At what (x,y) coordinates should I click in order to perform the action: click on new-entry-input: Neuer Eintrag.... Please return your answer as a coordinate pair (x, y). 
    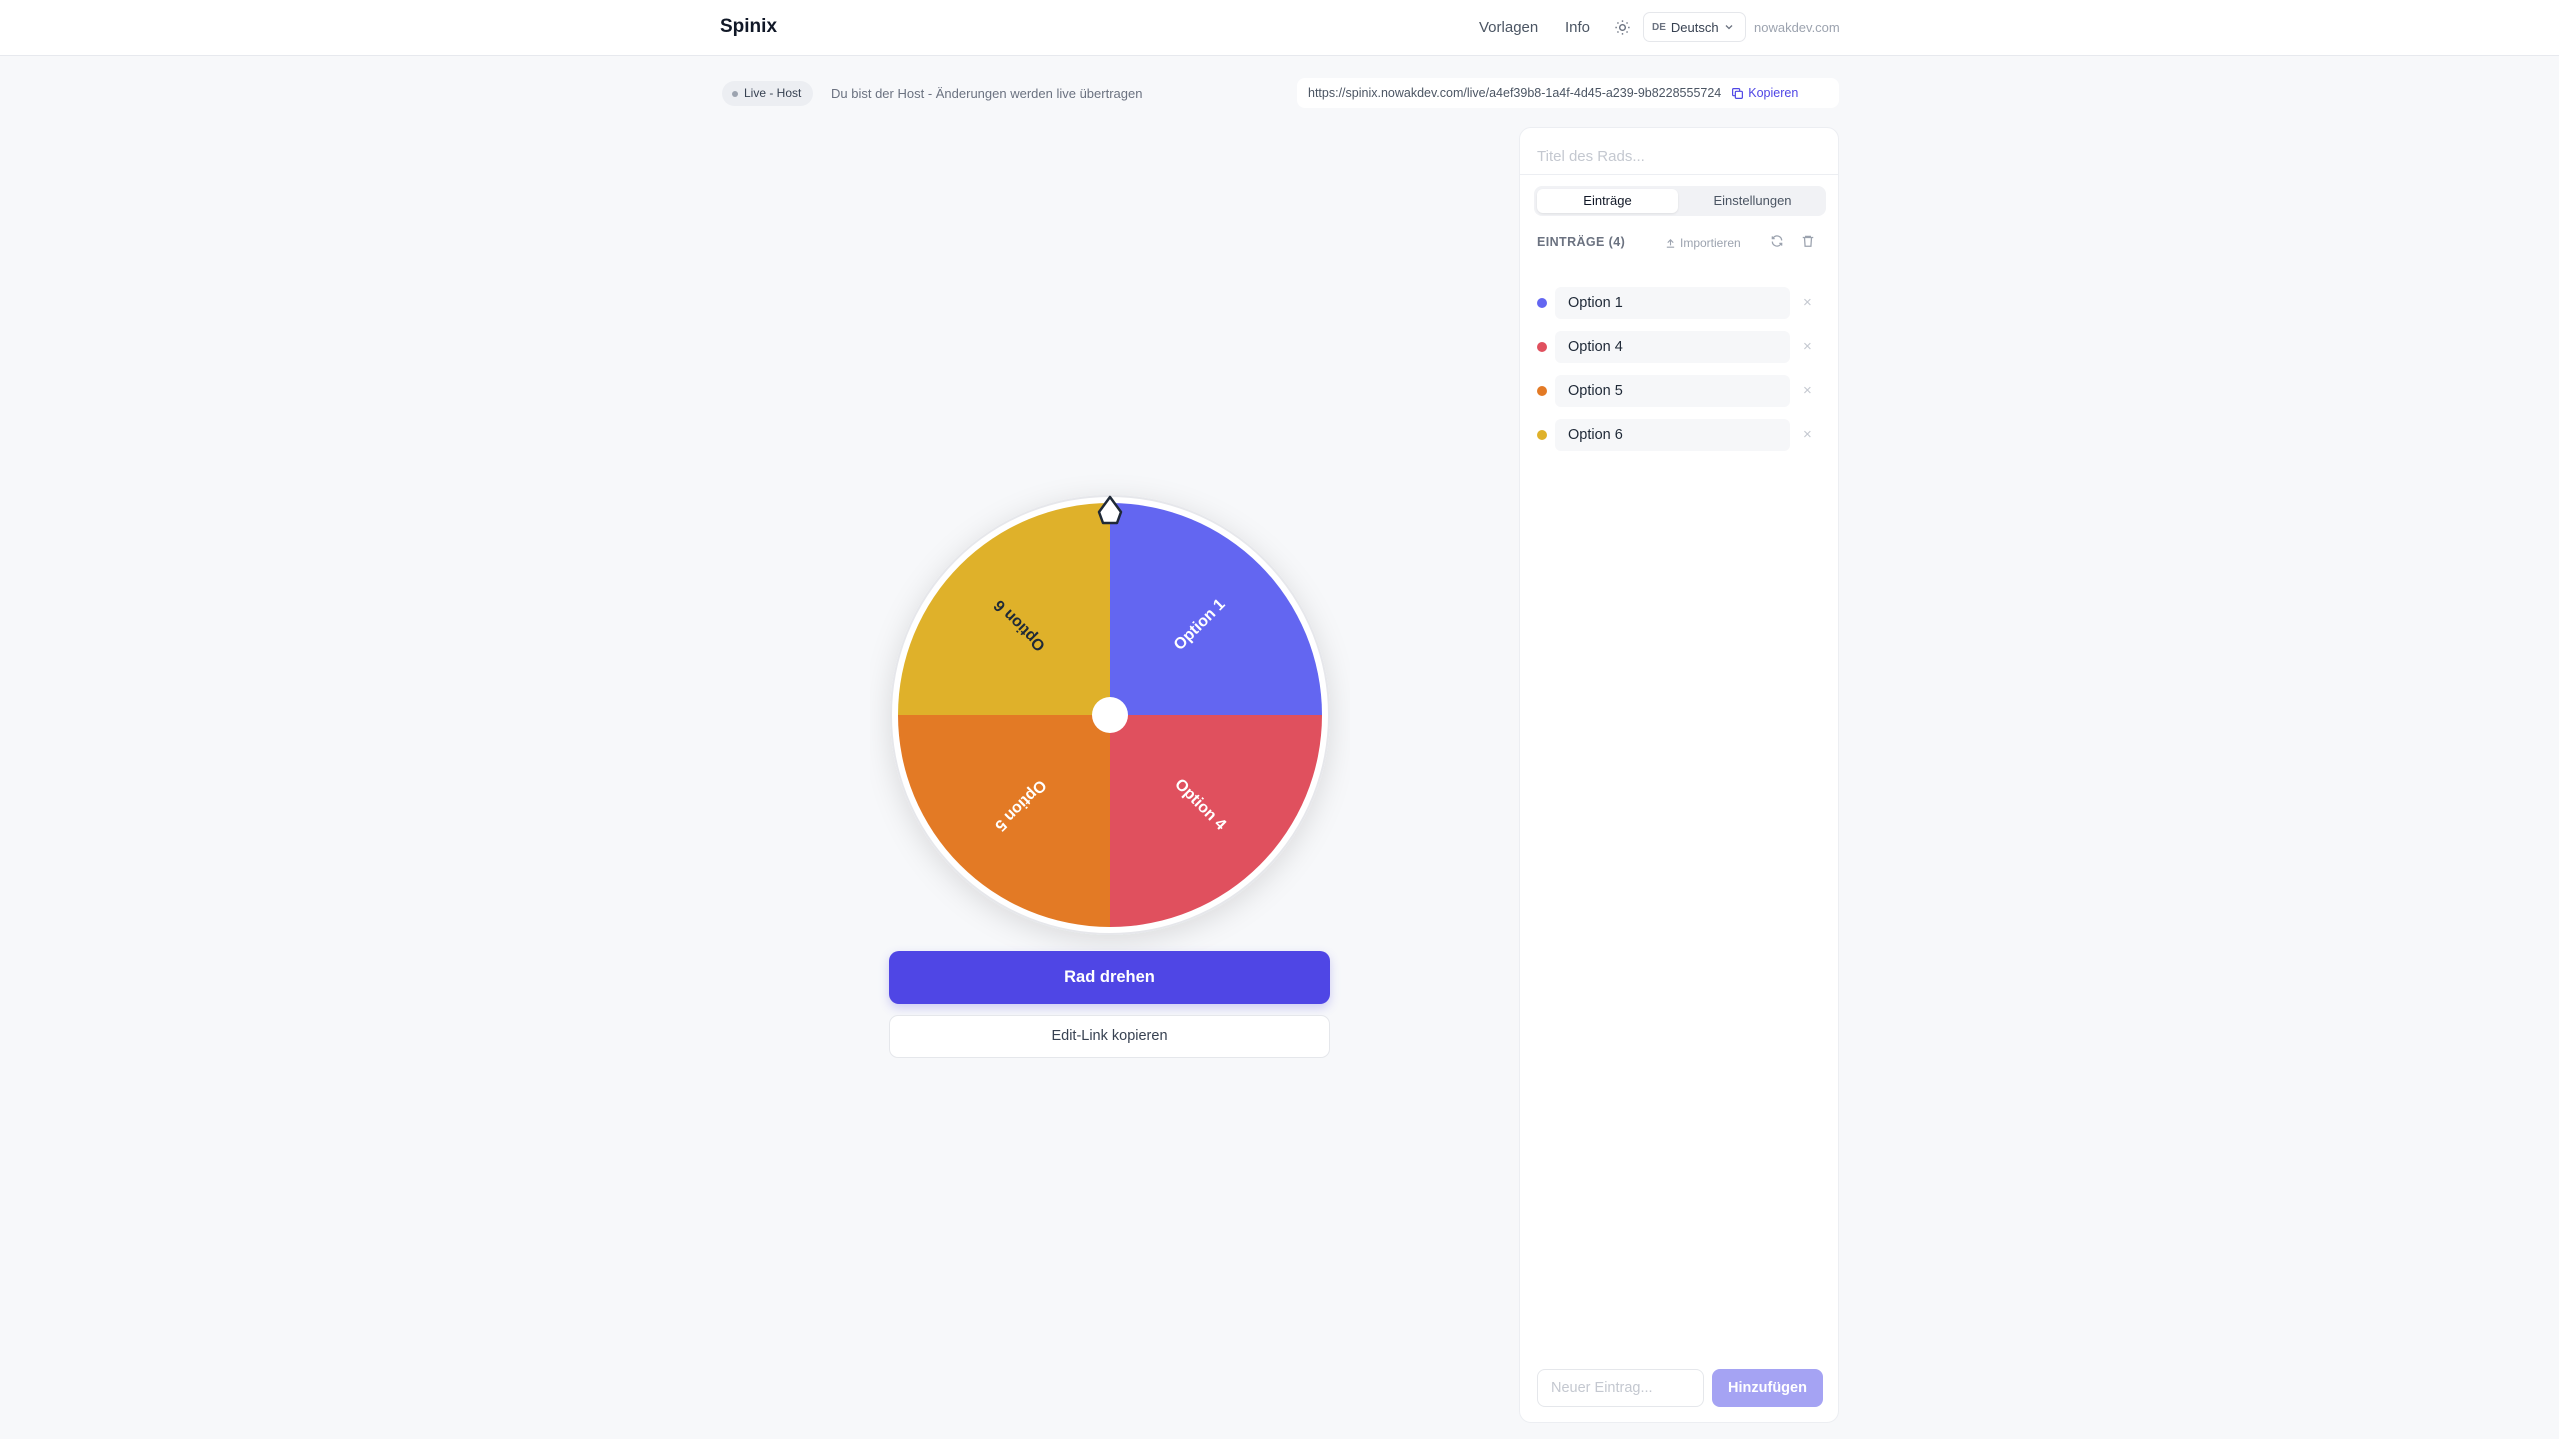
    Looking at the image, I should click on (1620, 1388).